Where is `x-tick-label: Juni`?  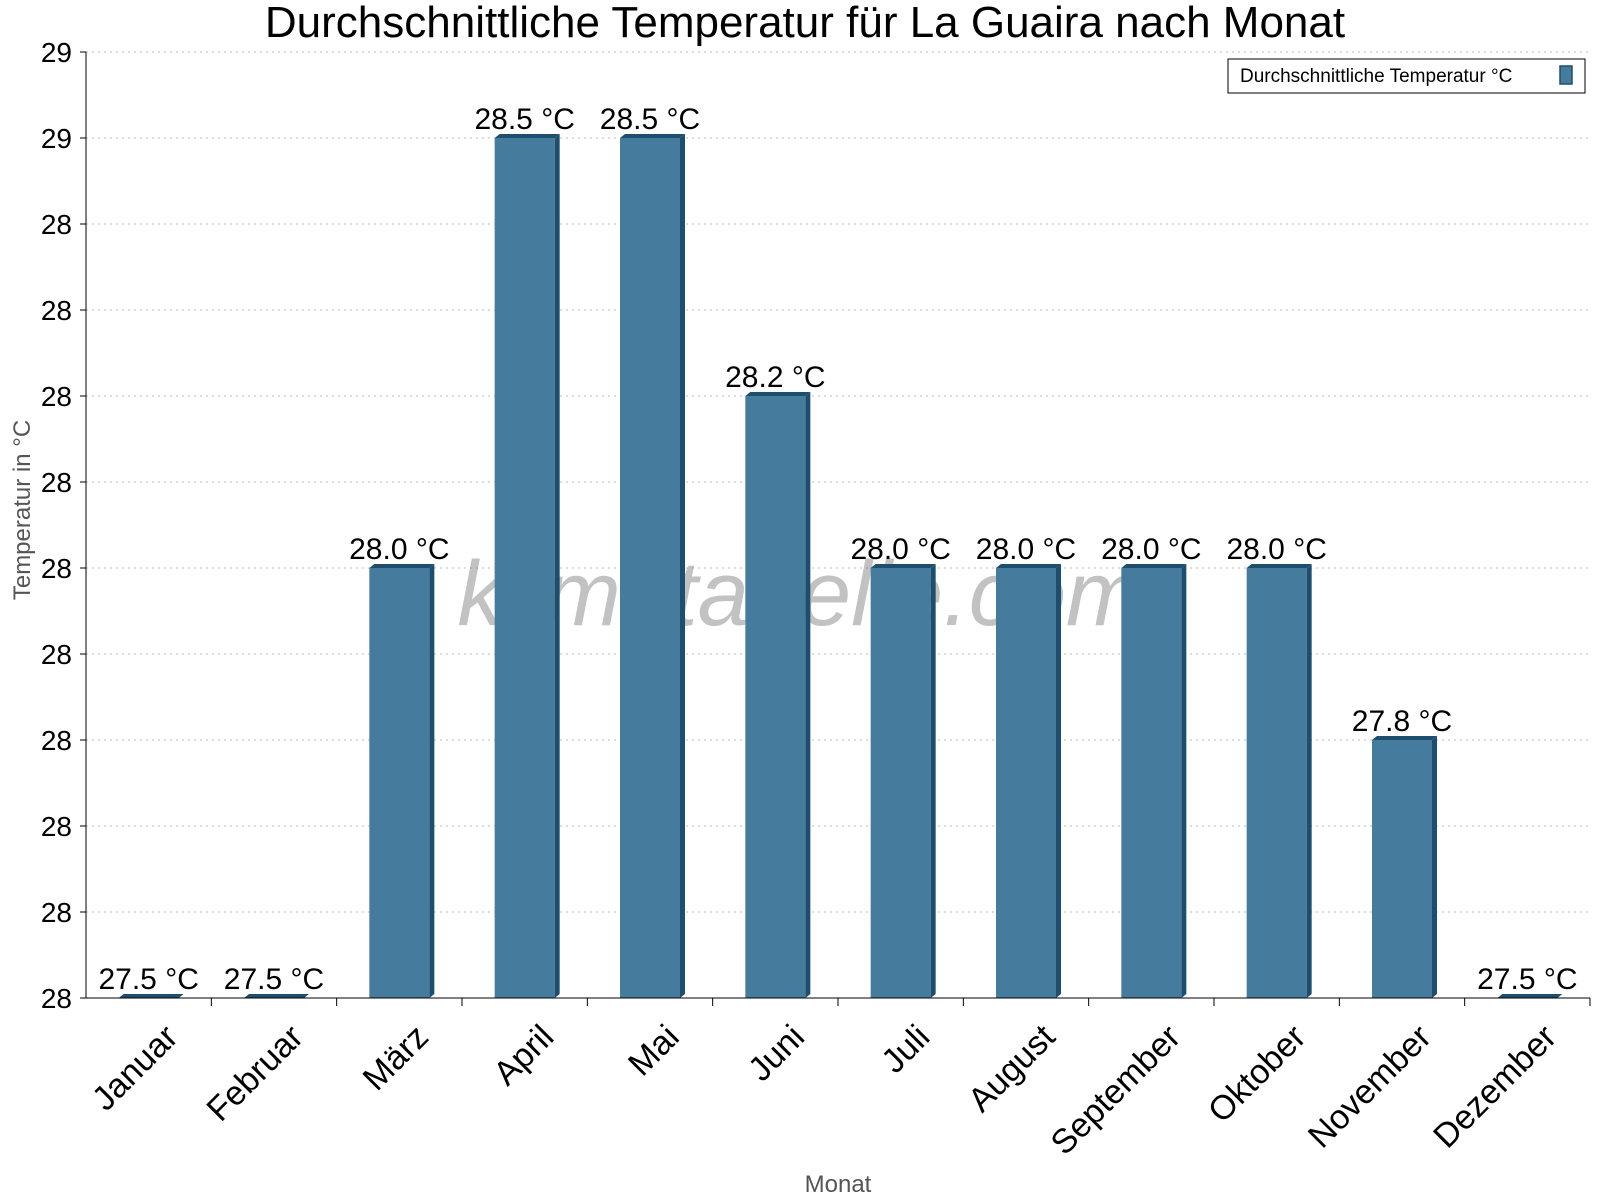 x-tick-label: Juni is located at coordinates (776, 1053).